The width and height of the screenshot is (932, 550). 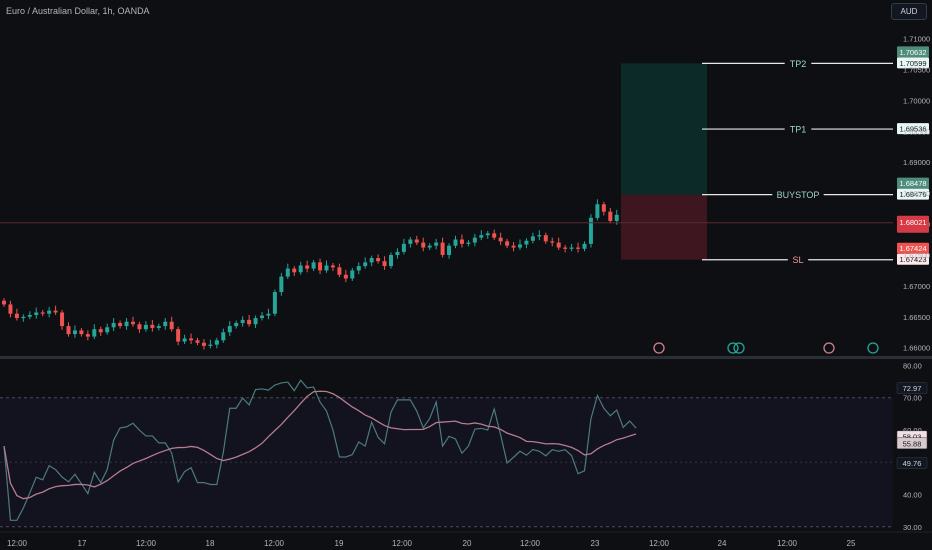 I want to click on pane-separator, so click(x=466, y=357).